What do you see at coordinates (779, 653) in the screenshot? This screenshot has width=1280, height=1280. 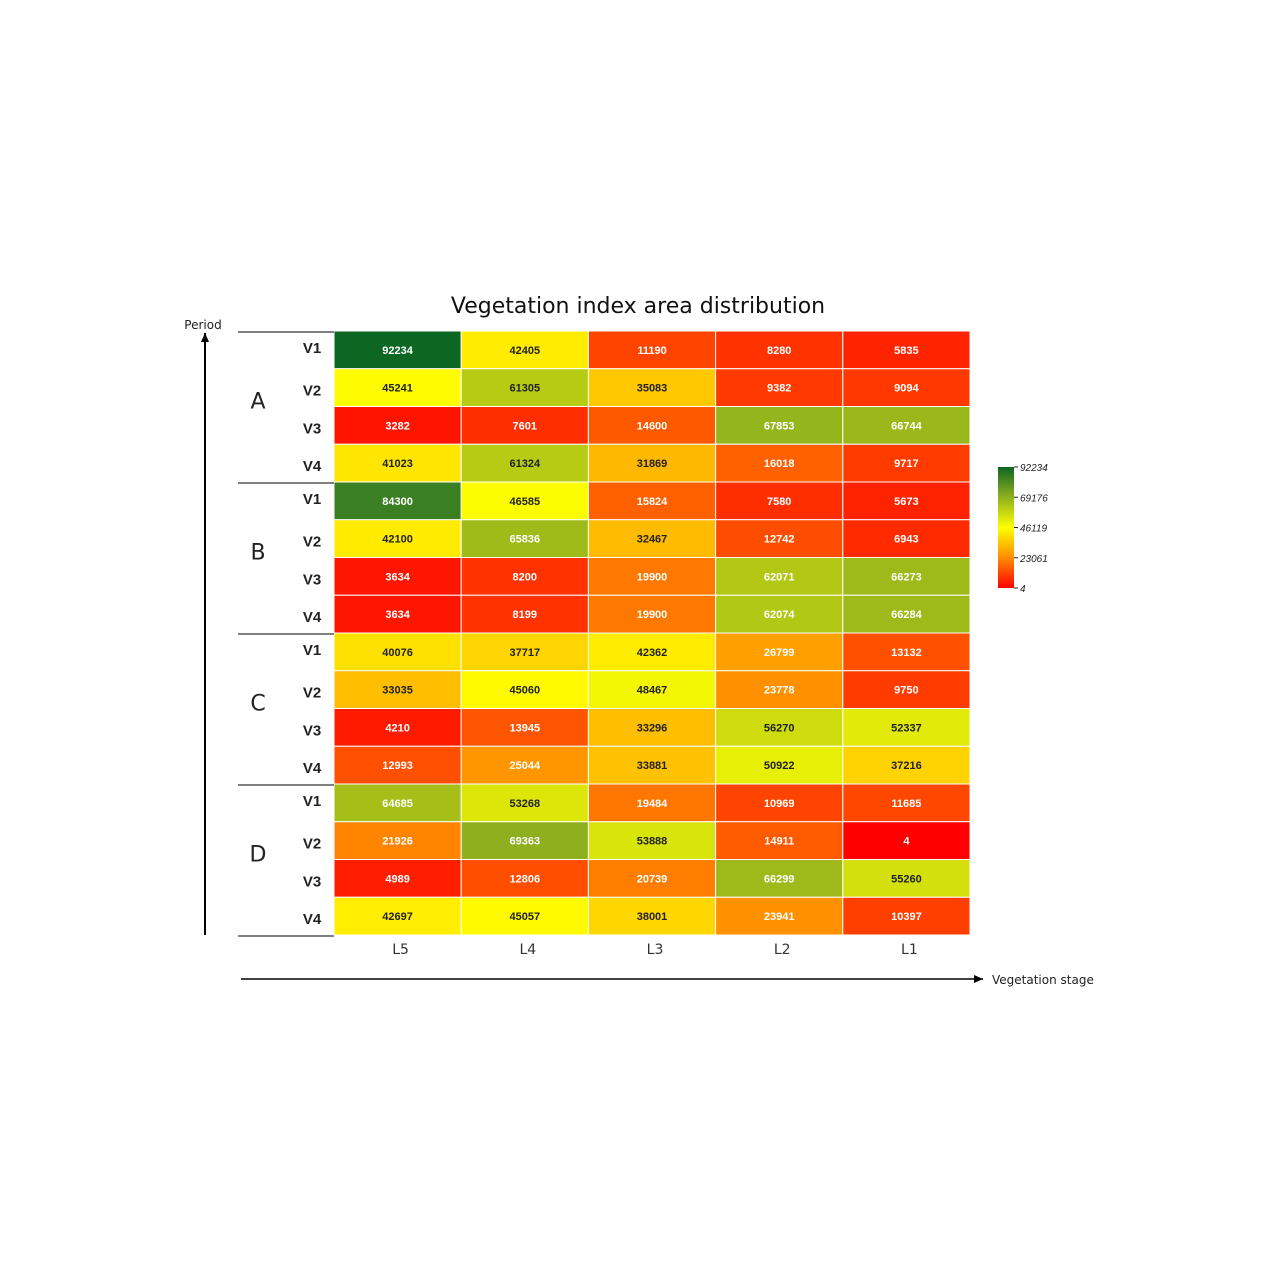 I see `cell-value-label: 26799` at bounding box center [779, 653].